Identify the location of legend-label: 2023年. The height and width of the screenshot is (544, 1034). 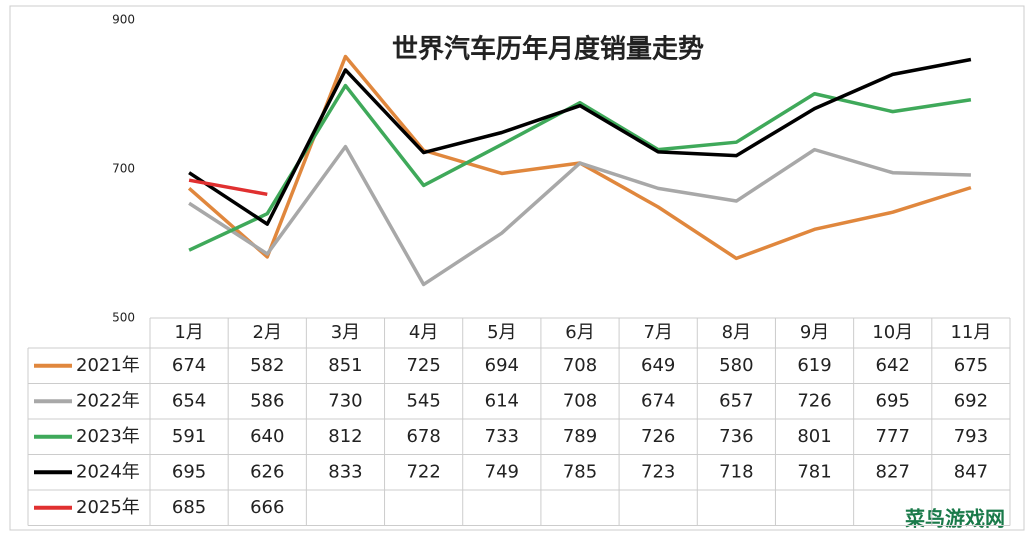
(108, 436).